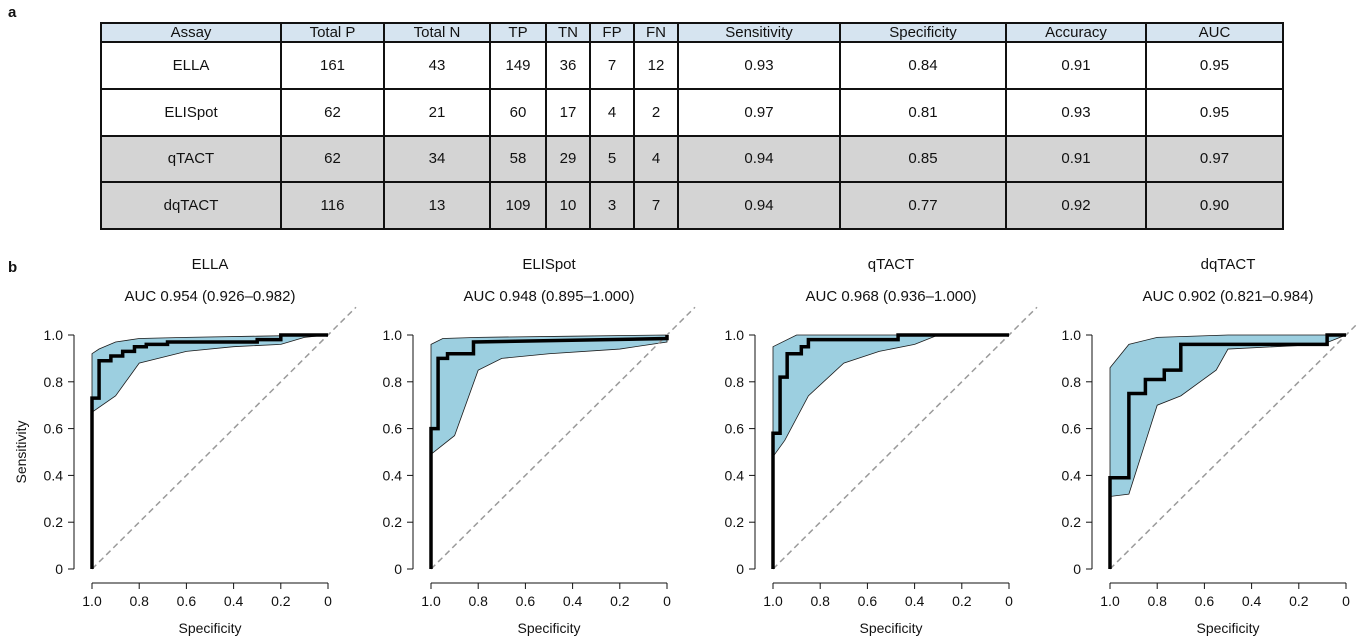  Describe the element at coordinates (620, 601) in the screenshot. I see `x-tick-label: 0.2` at that location.